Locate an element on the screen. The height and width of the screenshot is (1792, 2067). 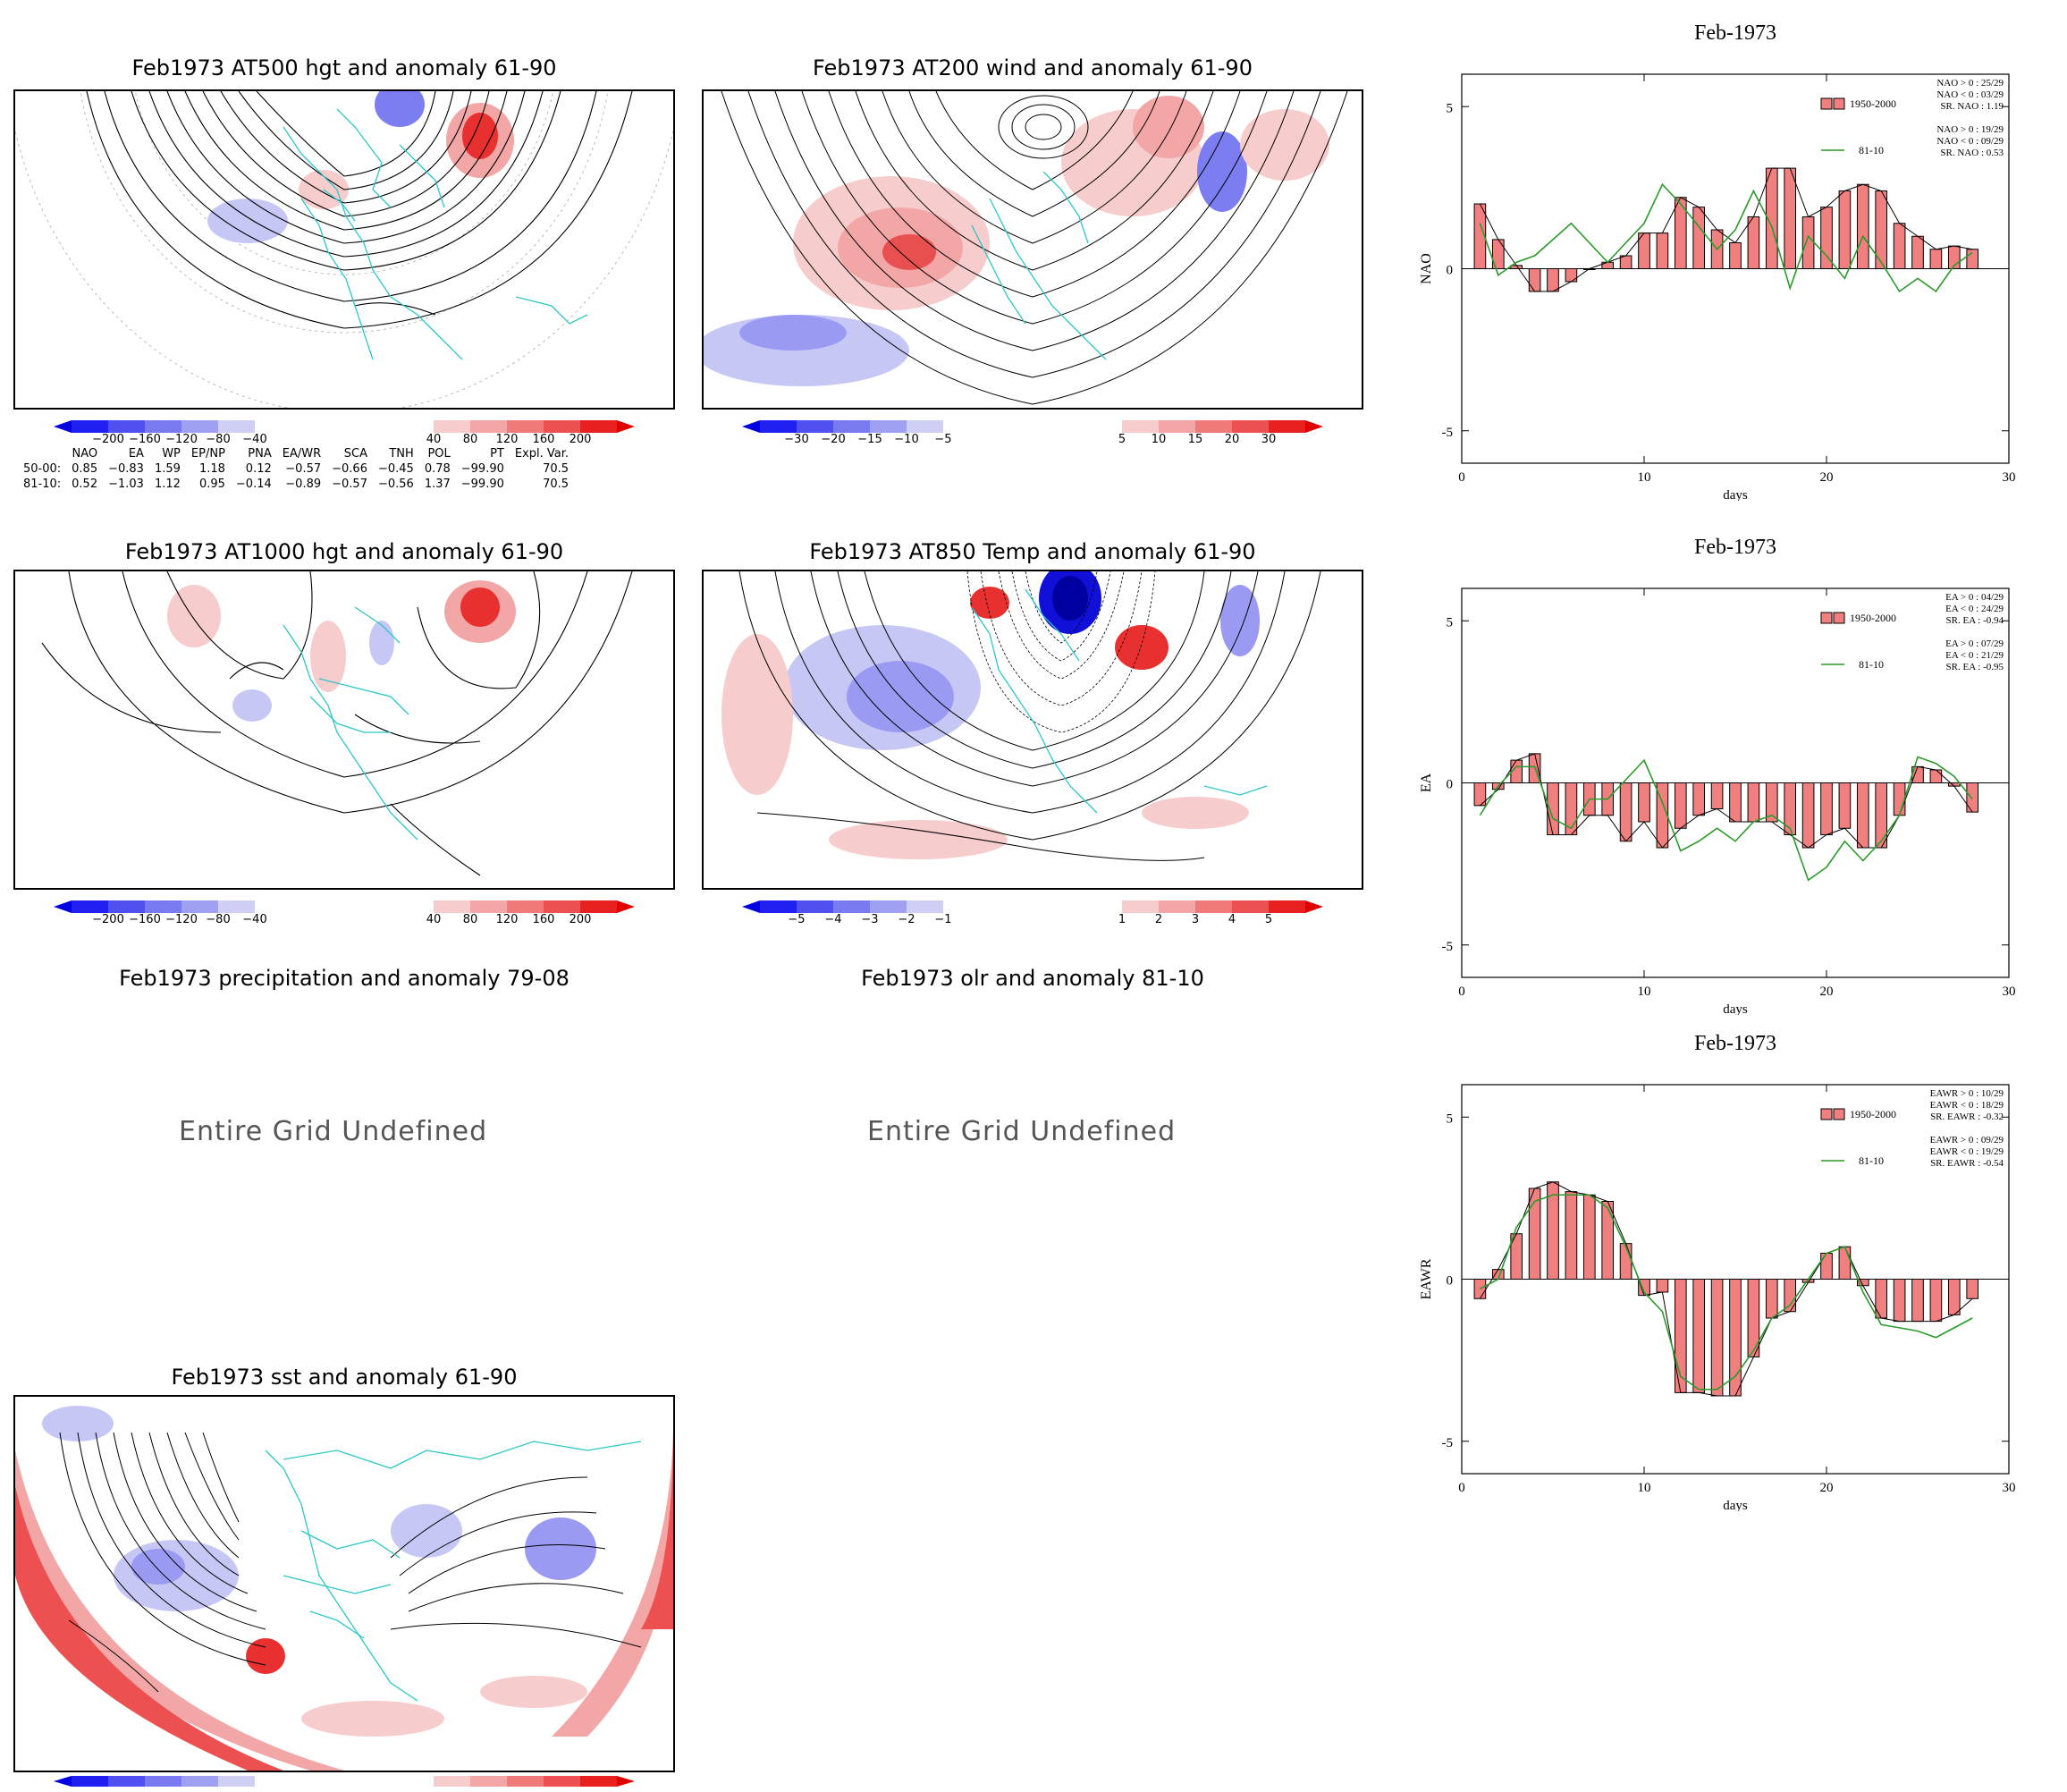
index-value: 70.5 is located at coordinates (556, 469).